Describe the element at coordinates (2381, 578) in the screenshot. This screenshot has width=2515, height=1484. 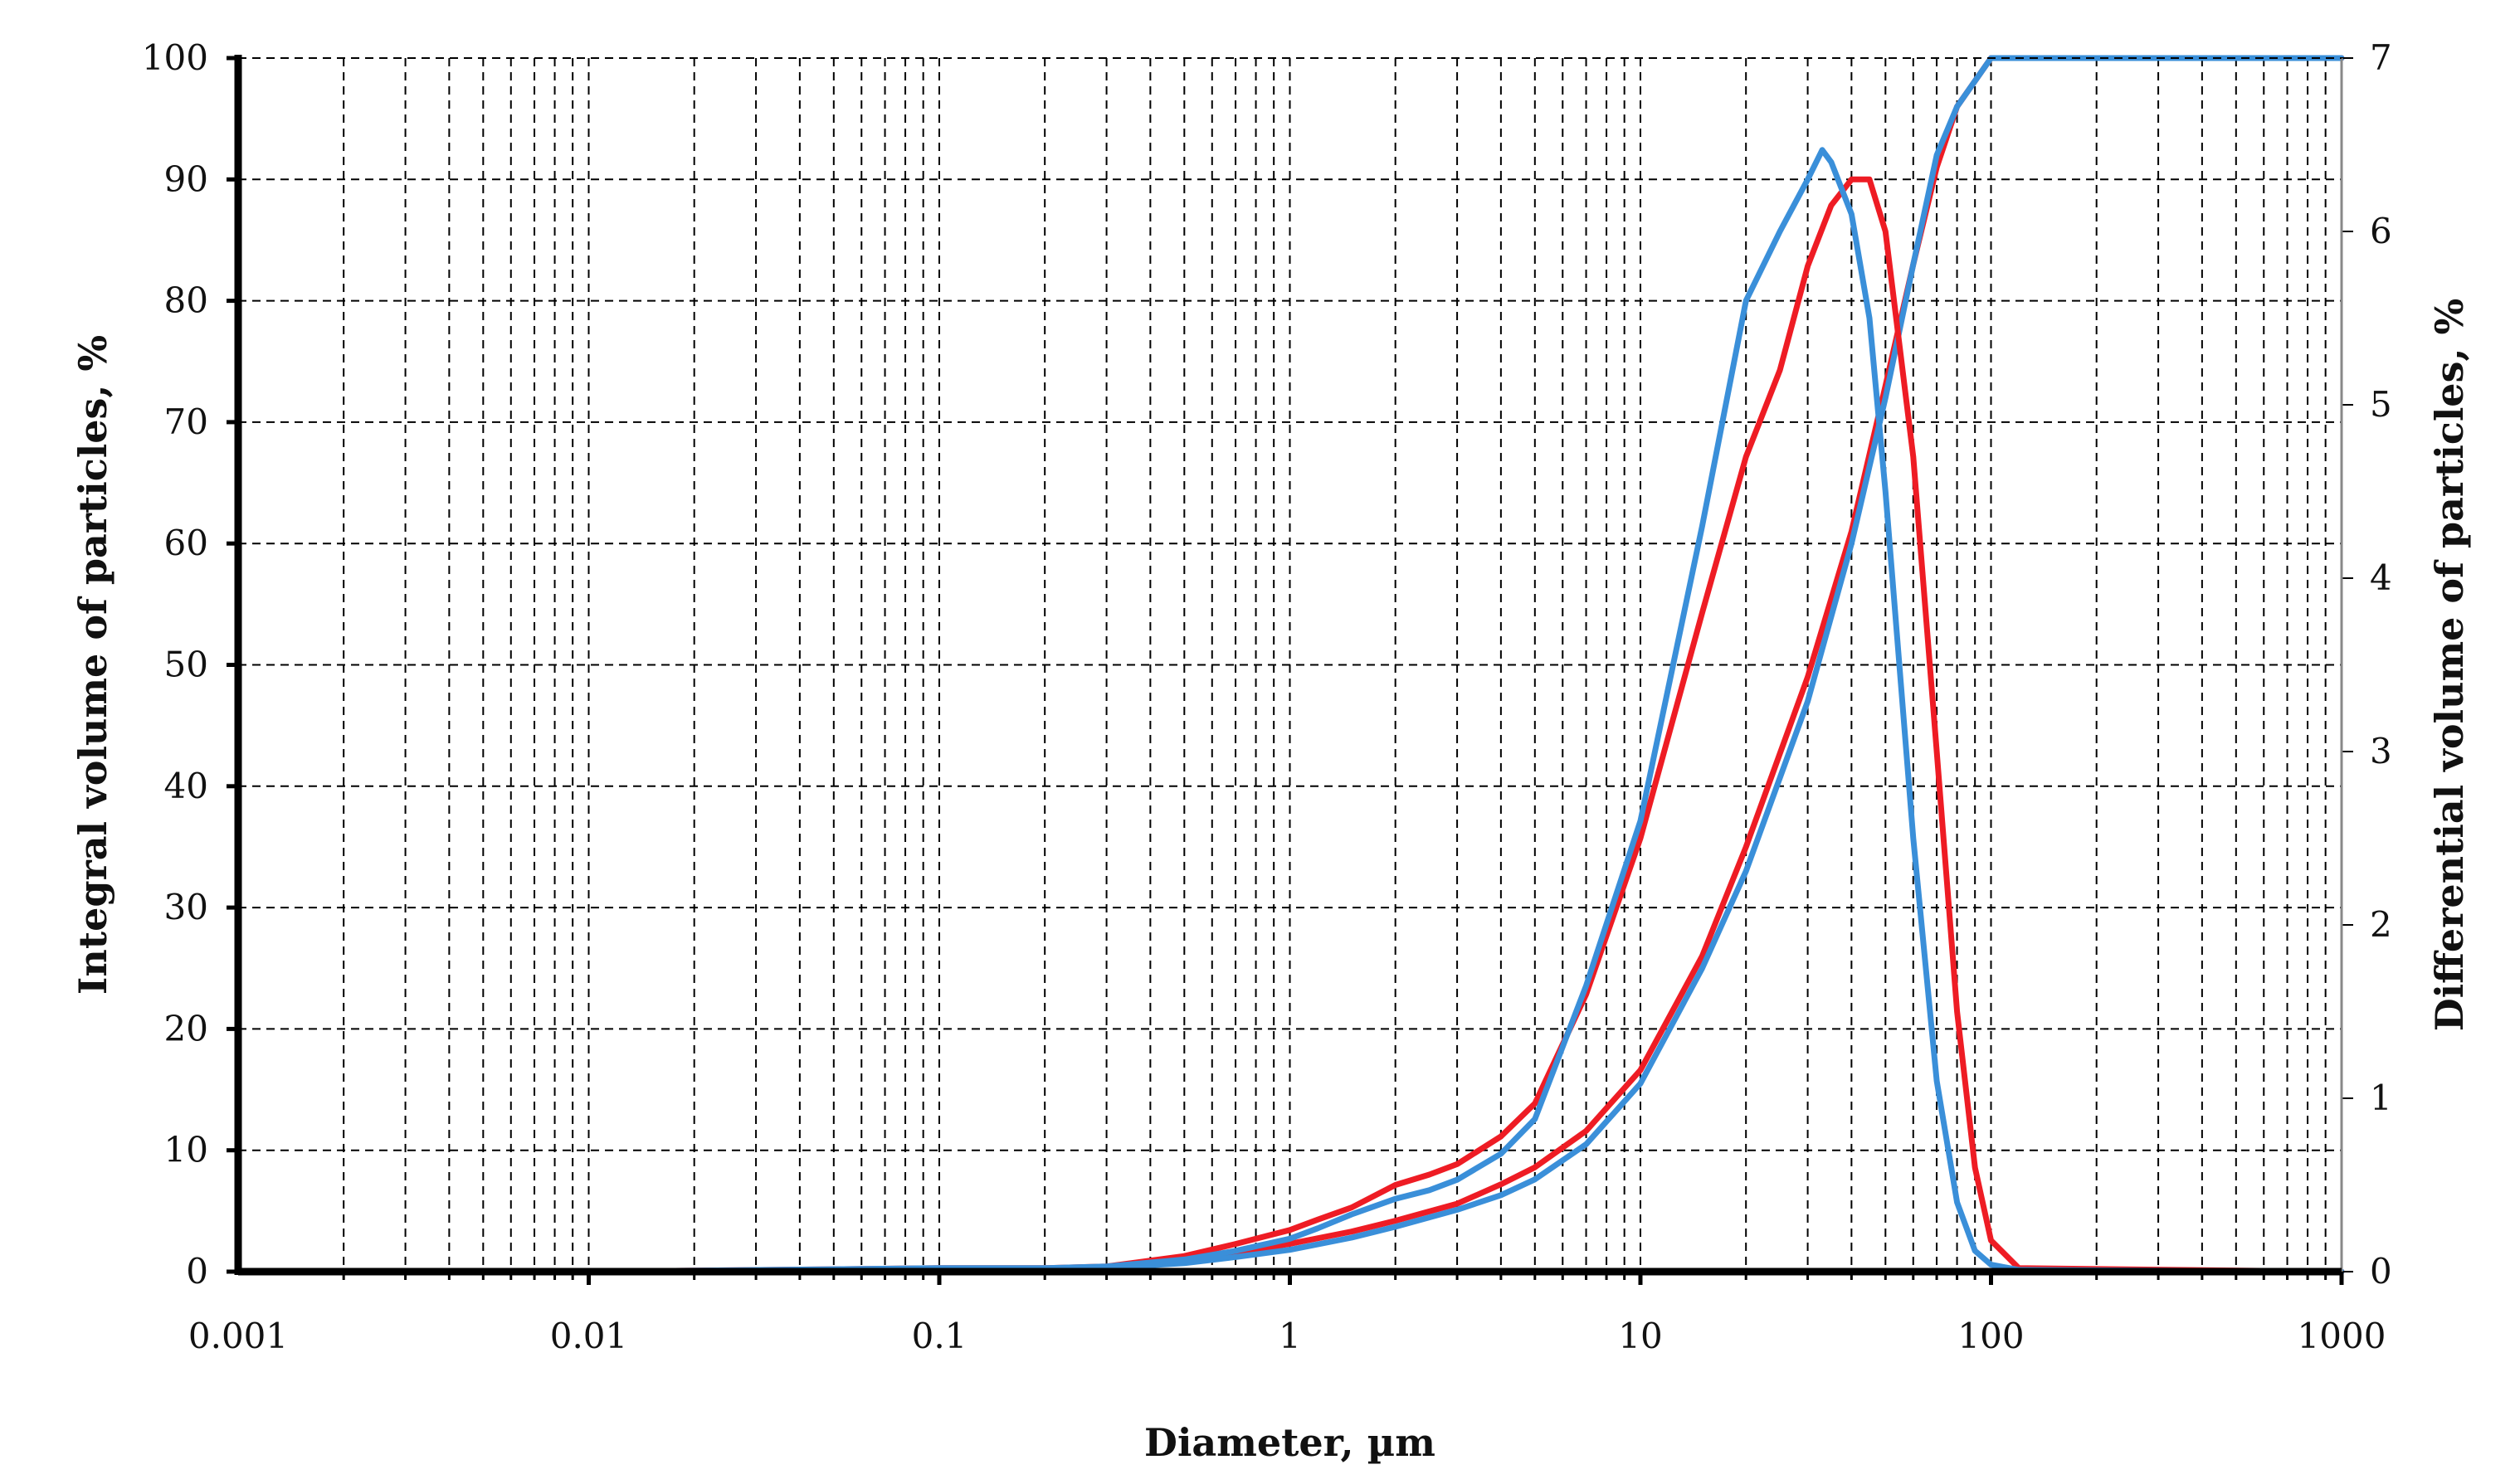
I see `right-y-tick-label: 4` at that location.